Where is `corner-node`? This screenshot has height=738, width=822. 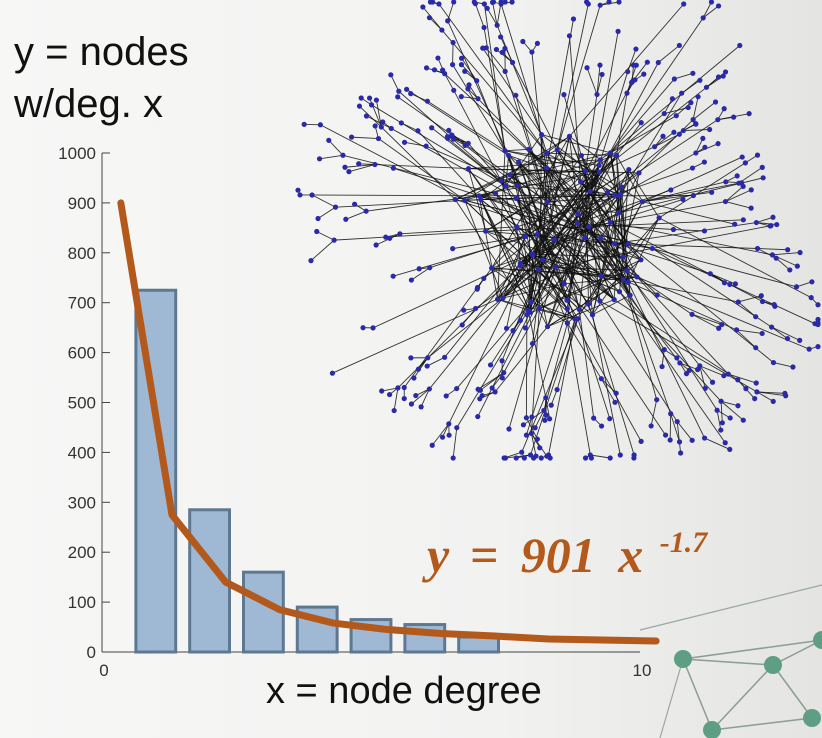
corner-node is located at coordinates (773, 665).